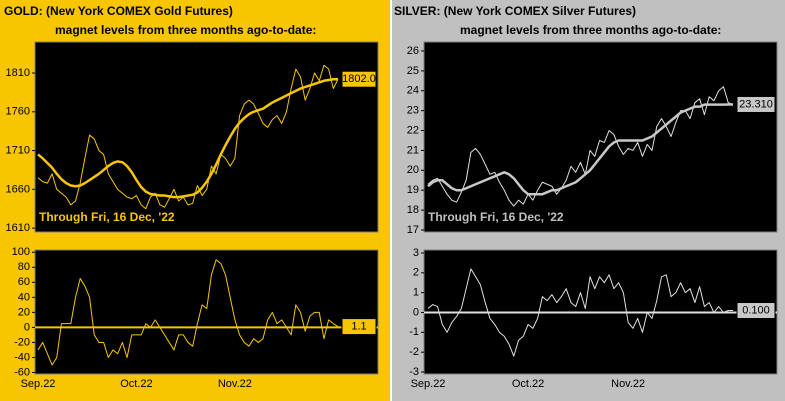 The image size is (785, 401). Describe the element at coordinates (413, 210) in the screenshot. I see `y-tick-label: 18` at that location.